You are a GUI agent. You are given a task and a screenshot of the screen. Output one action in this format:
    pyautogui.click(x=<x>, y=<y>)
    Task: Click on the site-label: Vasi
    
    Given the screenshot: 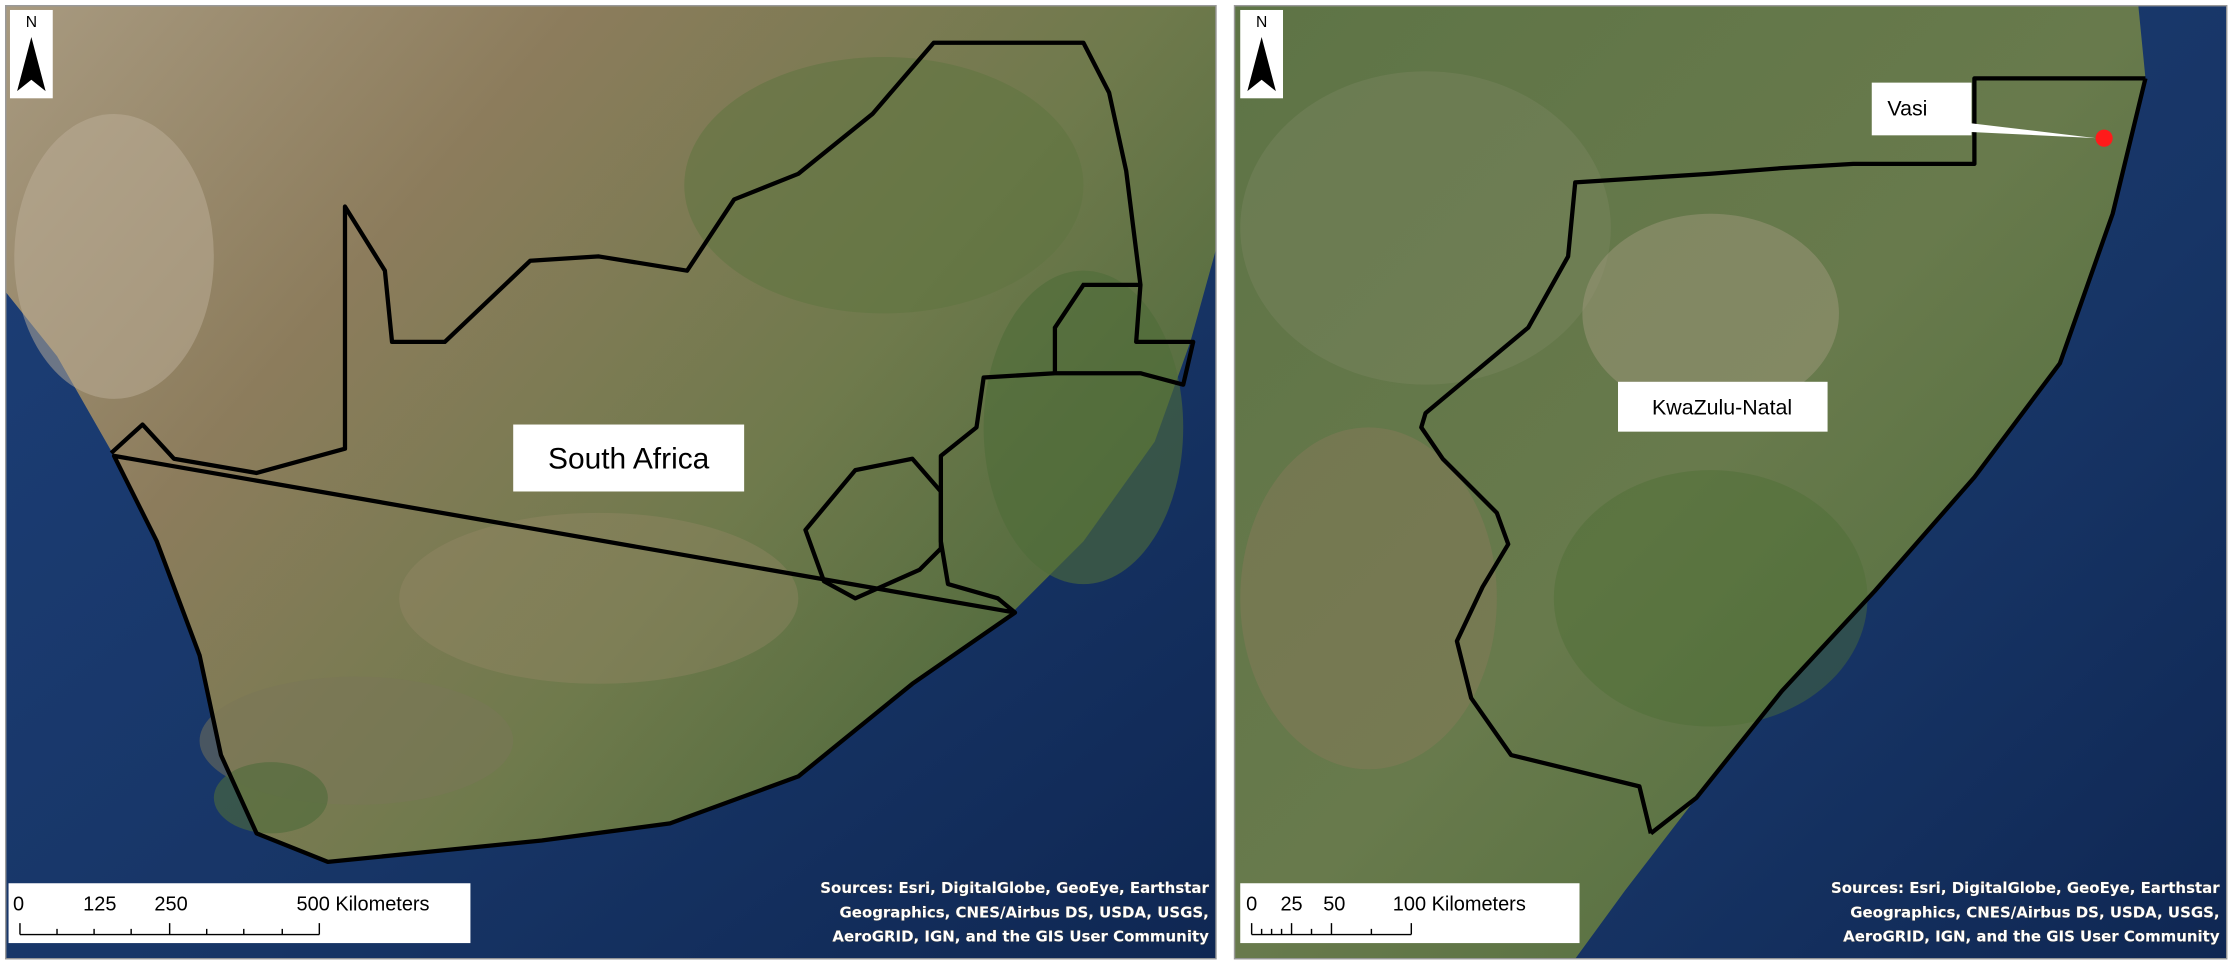 What is the action you would take?
    pyautogui.click(x=1907, y=108)
    